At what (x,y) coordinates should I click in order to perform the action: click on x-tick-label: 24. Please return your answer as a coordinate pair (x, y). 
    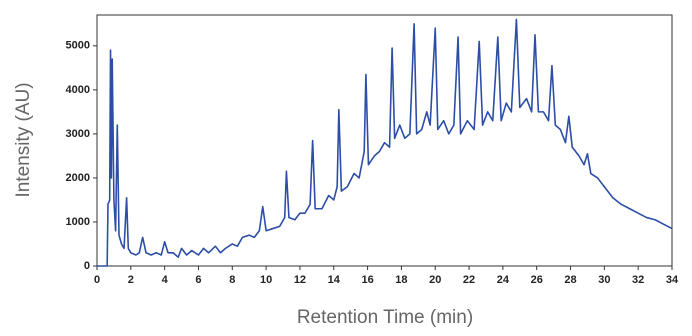
    Looking at the image, I should click on (503, 280).